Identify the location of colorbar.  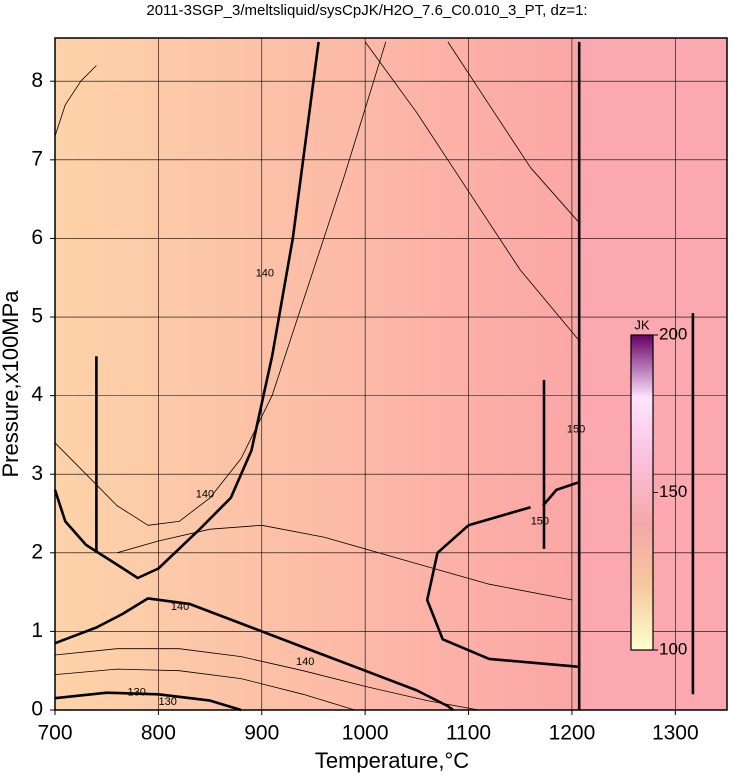
(642, 492).